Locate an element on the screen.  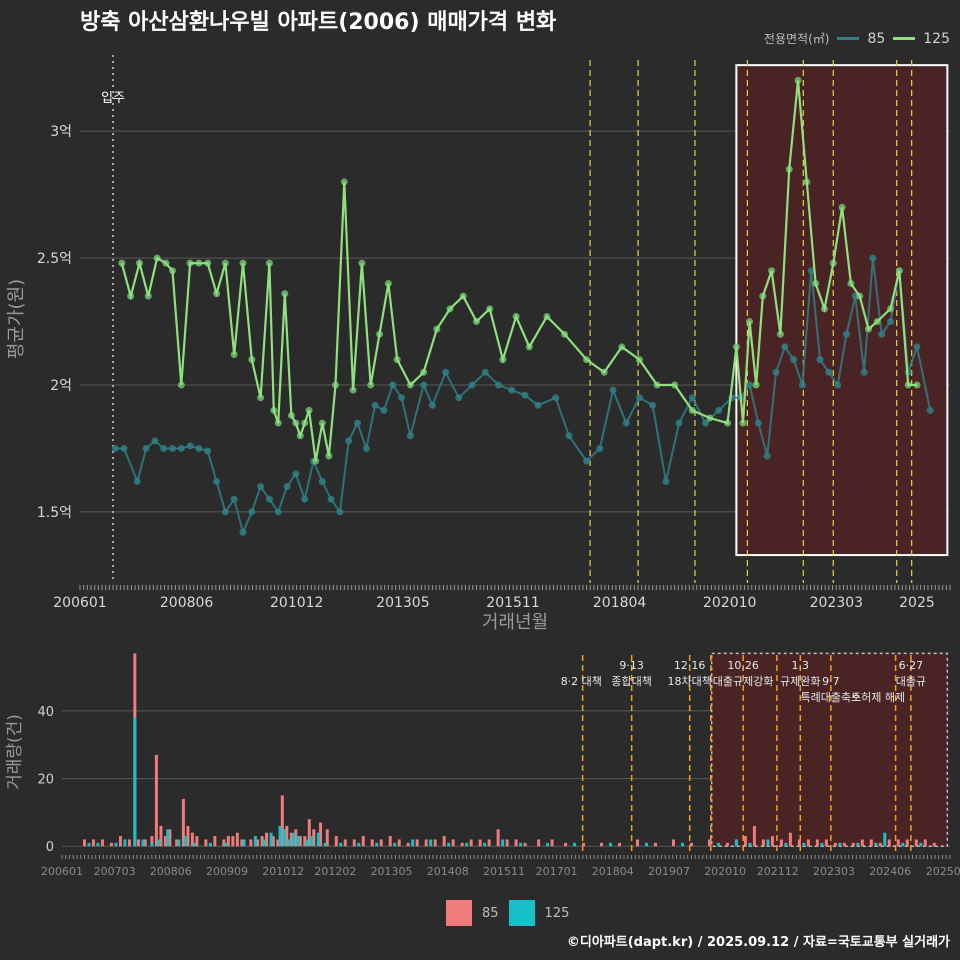
x-tick-label: 2025 is located at coordinates (917, 603).